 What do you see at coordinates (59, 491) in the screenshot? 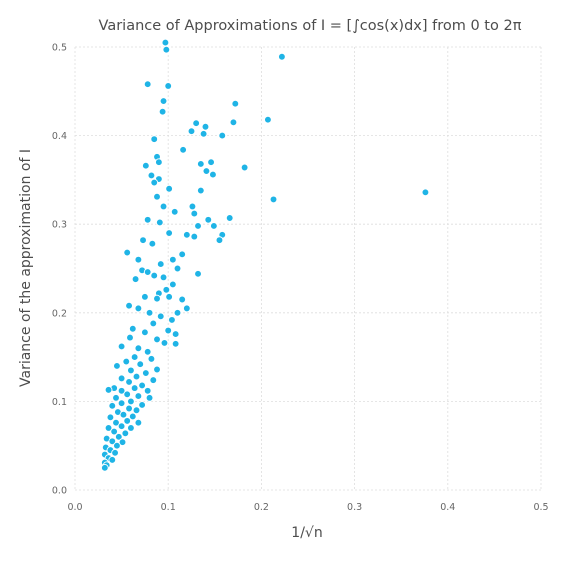
I see `y-tick-label: 0.0` at bounding box center [59, 491].